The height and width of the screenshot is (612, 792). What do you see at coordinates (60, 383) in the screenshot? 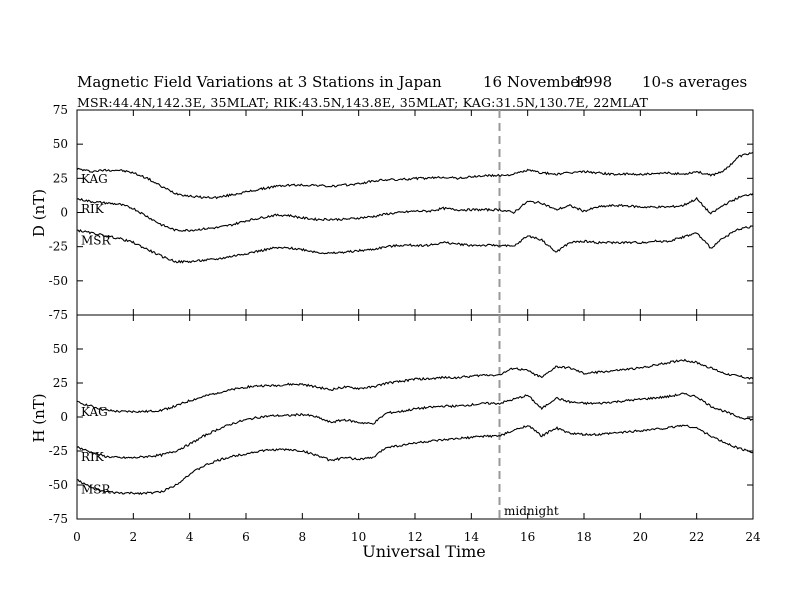
I see `y-tick-label-h: 25` at bounding box center [60, 383].